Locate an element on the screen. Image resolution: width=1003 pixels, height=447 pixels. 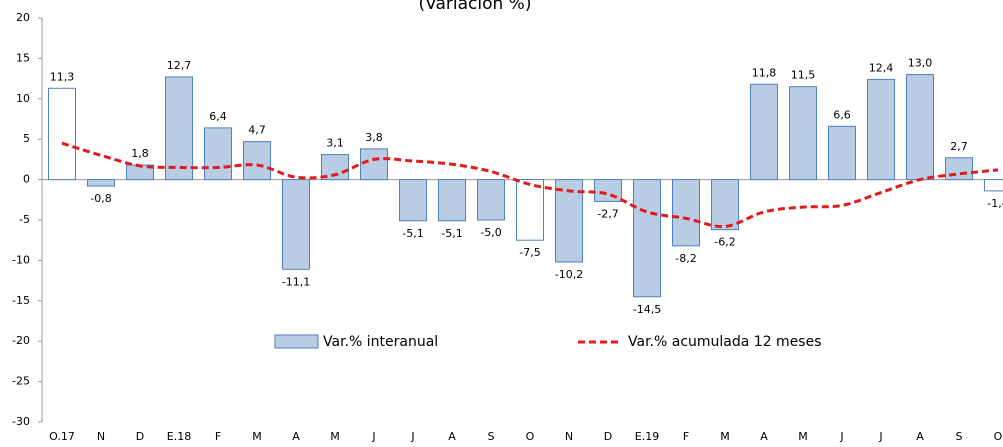
data-label: 3,8 is located at coordinates (374, 137).